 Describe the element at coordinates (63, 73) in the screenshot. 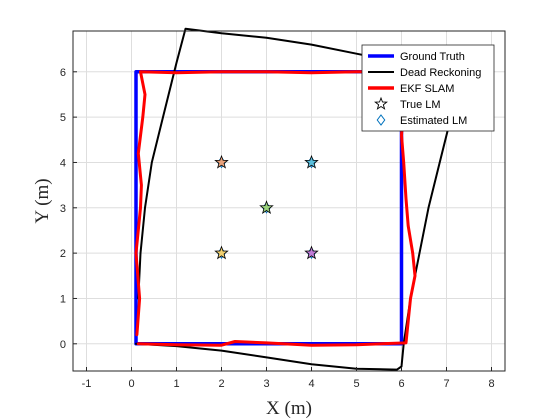

I see `y-tick-label: 6` at that location.